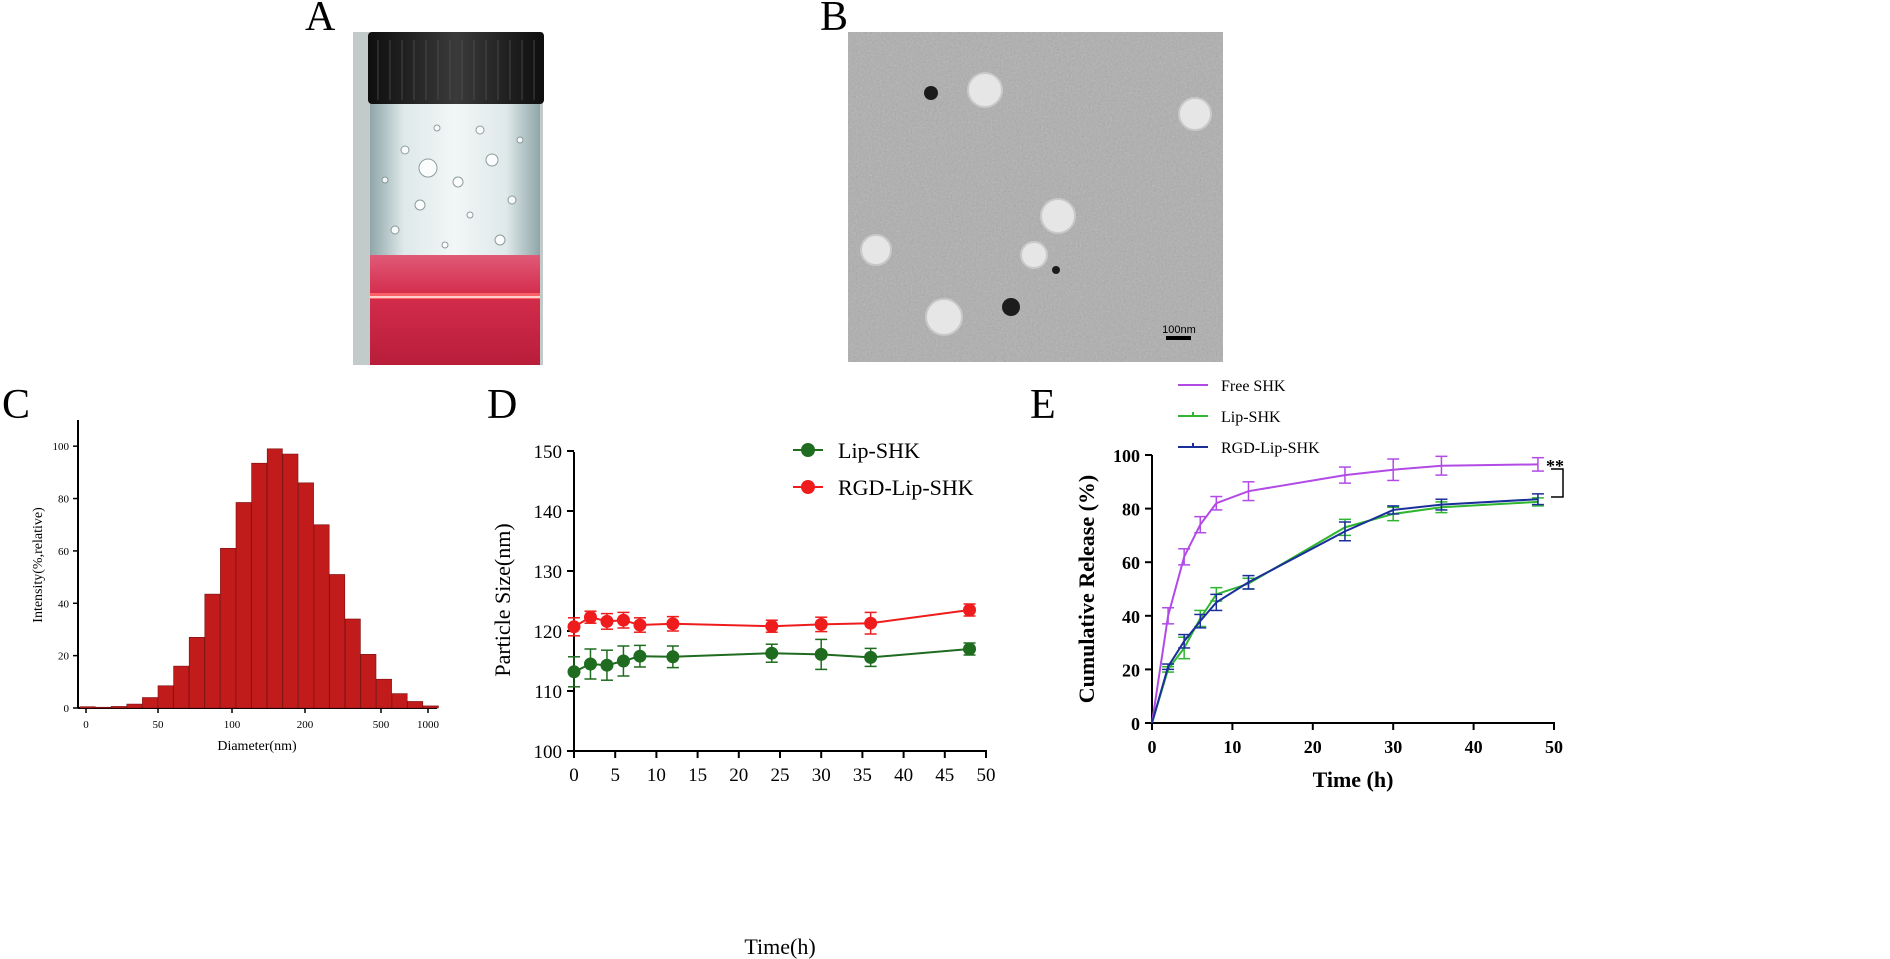 The image size is (1890, 959). I want to click on tem-dense-particles, so click(992, 201).